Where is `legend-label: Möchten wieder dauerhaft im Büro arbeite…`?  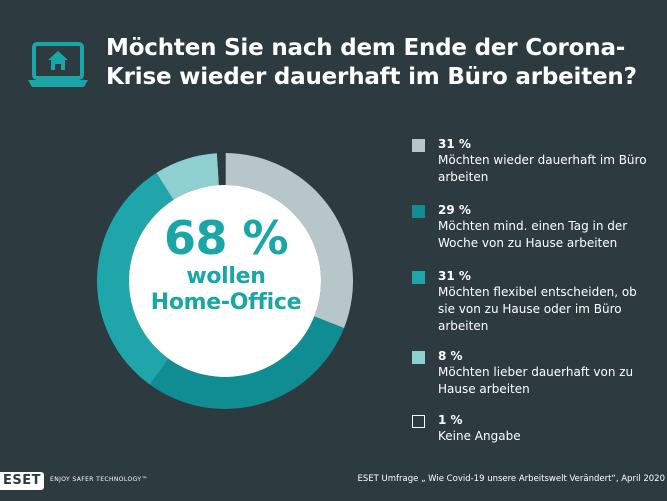 legend-label: Möchten wieder dauerhaft im Büro arbeite… is located at coordinates (542, 168).